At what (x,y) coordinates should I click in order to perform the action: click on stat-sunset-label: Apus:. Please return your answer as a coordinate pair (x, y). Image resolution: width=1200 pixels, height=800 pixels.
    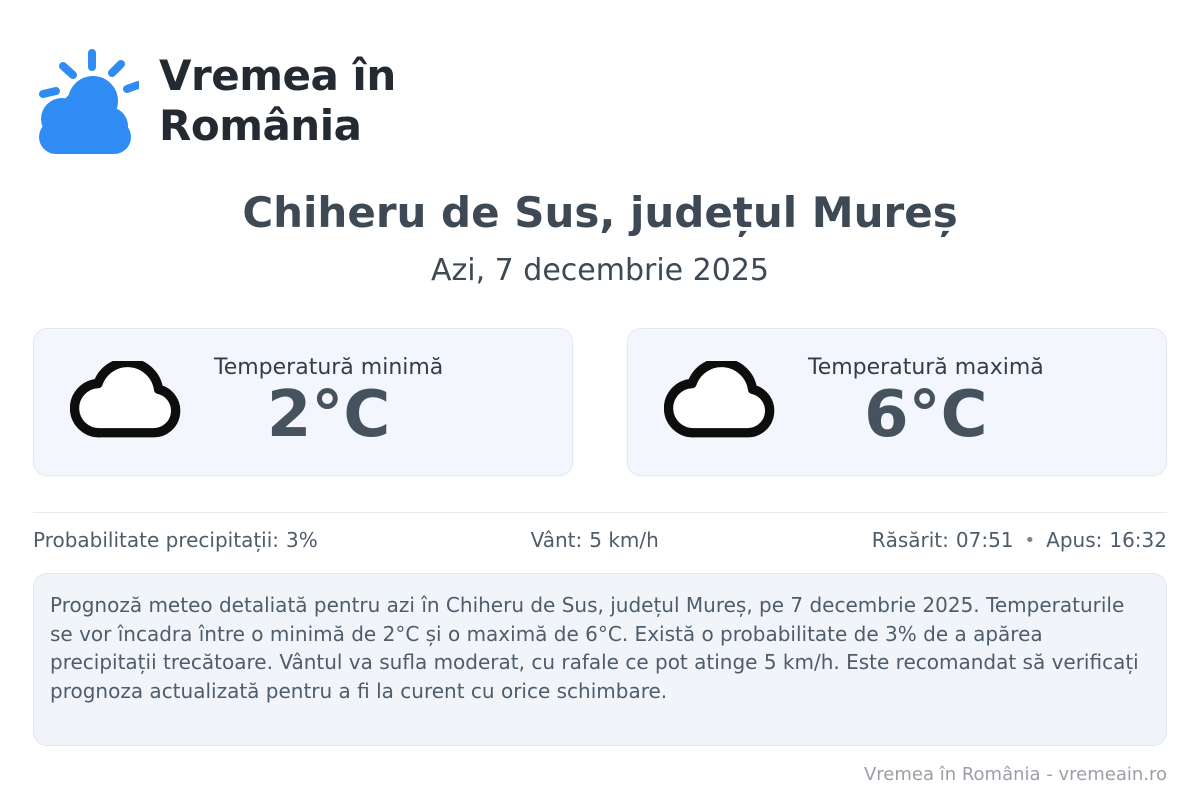
    Looking at the image, I should click on (1074, 540).